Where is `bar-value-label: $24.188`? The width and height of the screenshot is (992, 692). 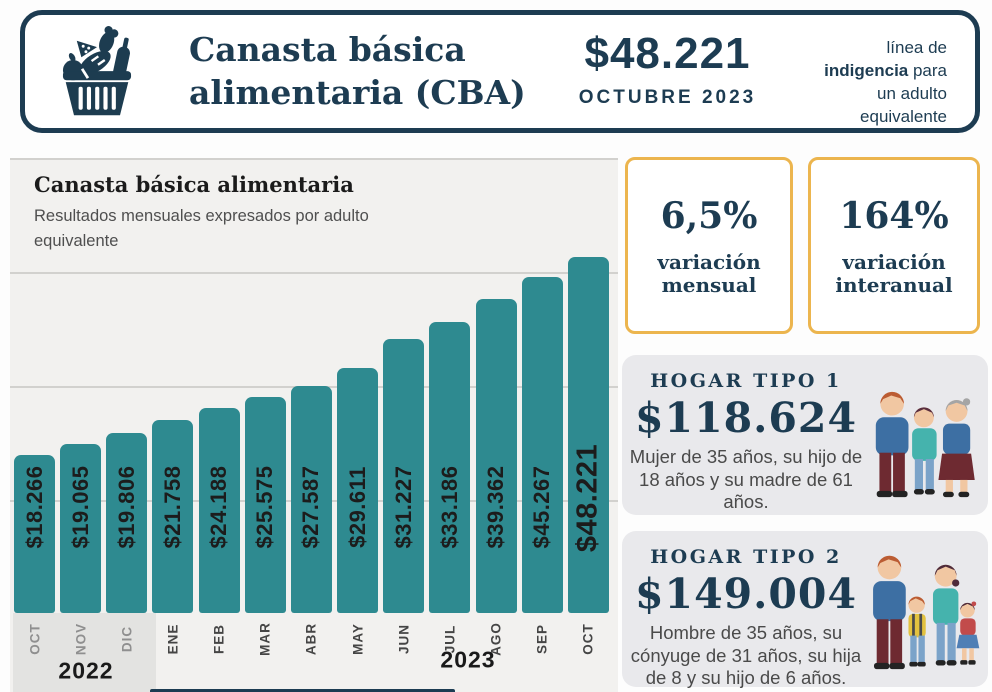
bar-value-label: $24.188 is located at coordinates (219, 507).